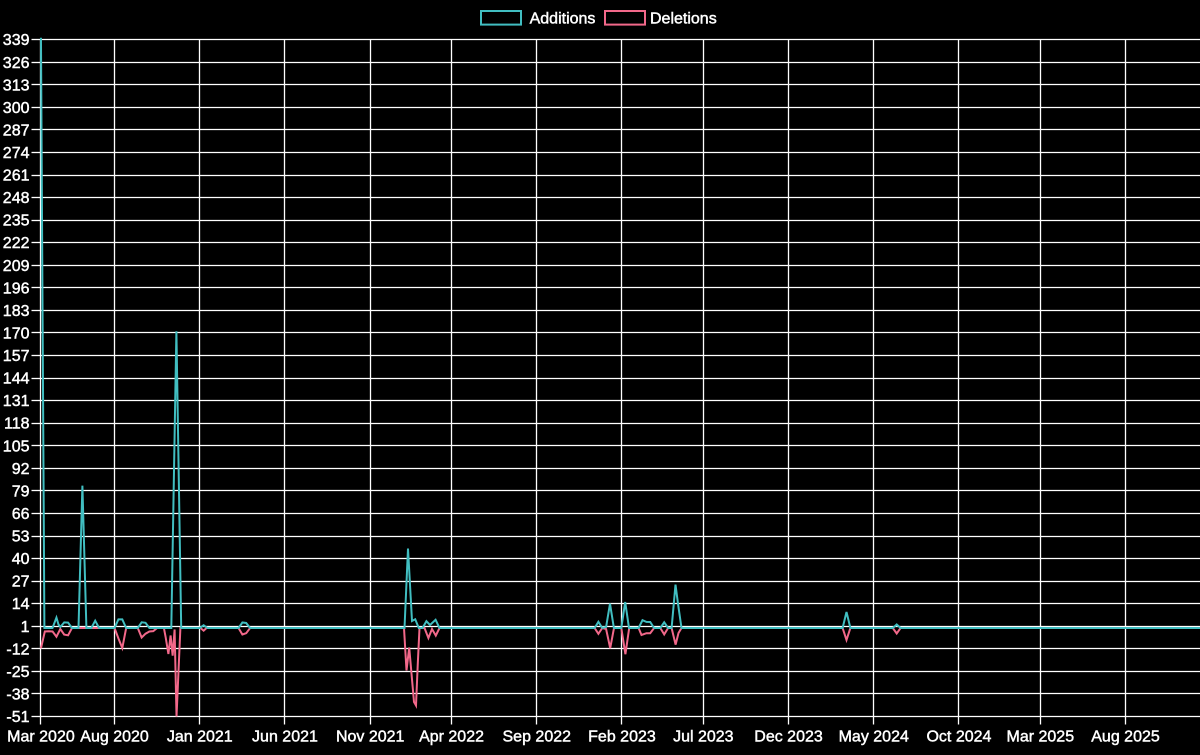  What do you see at coordinates (874, 737) in the screenshot?
I see `svg-text: May 2024` at bounding box center [874, 737].